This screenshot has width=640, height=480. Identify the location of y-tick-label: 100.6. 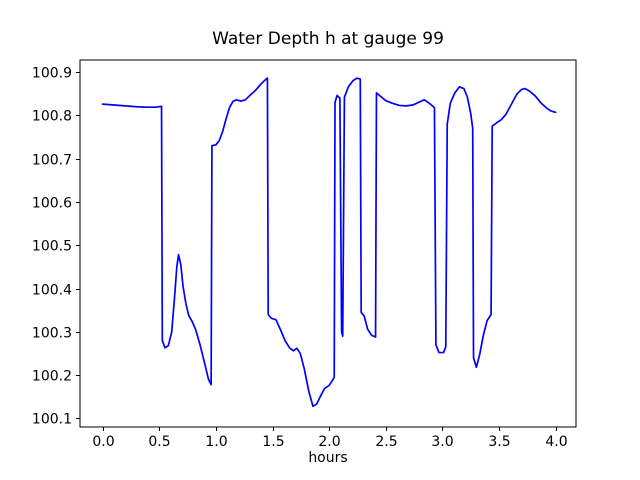
(52, 204).